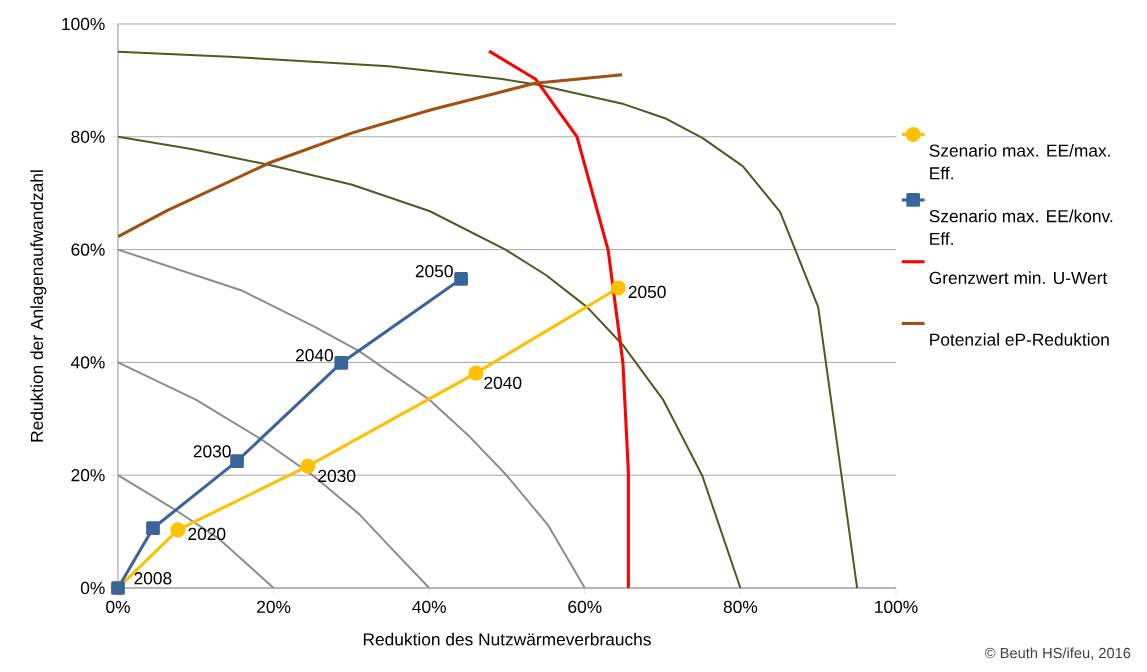 This screenshot has height=672, width=1147. I want to click on annotation: 2020, so click(207, 534).